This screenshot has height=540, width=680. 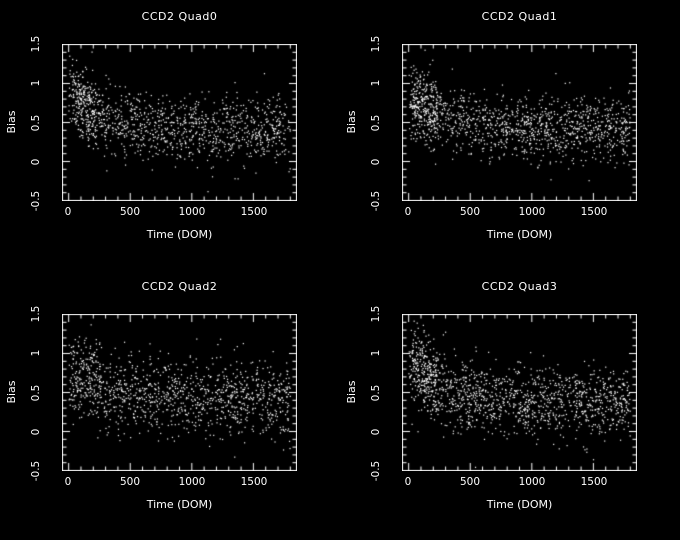 I want to click on plot-title: CCD2 Quad0, so click(x=179, y=16).